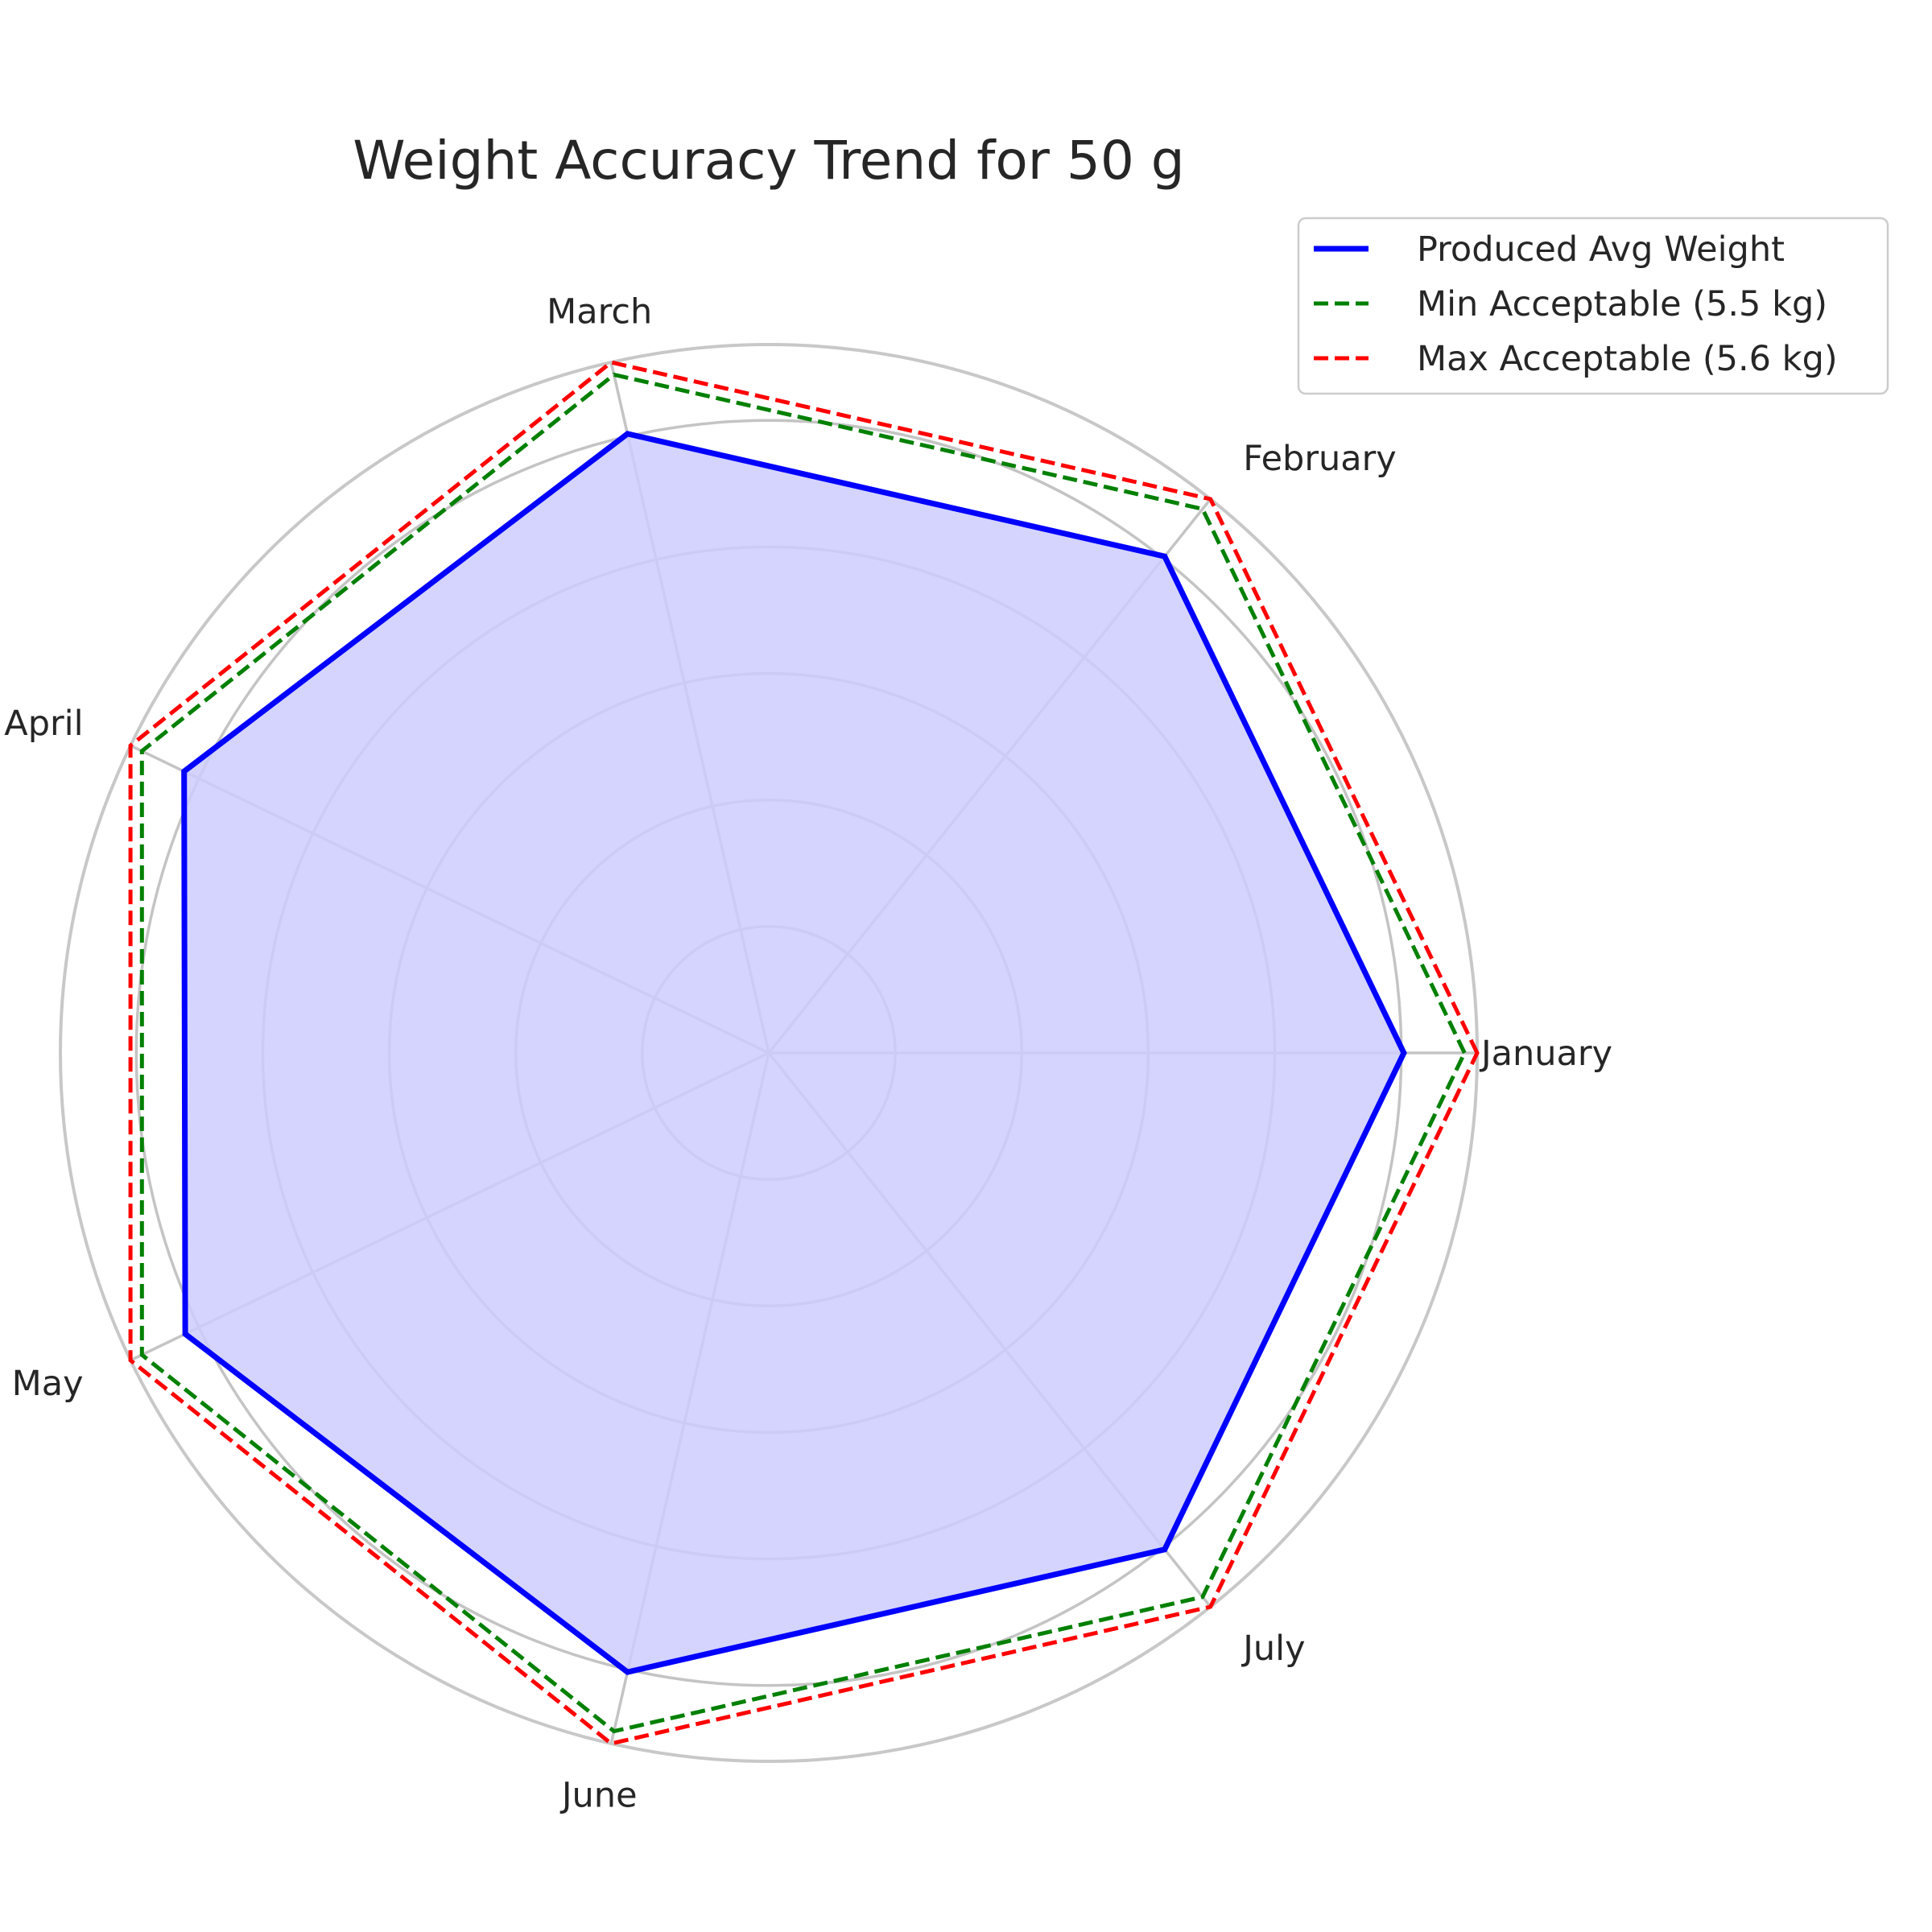 The image size is (1932, 1932). I want to click on category-label-april: April, so click(43, 724).